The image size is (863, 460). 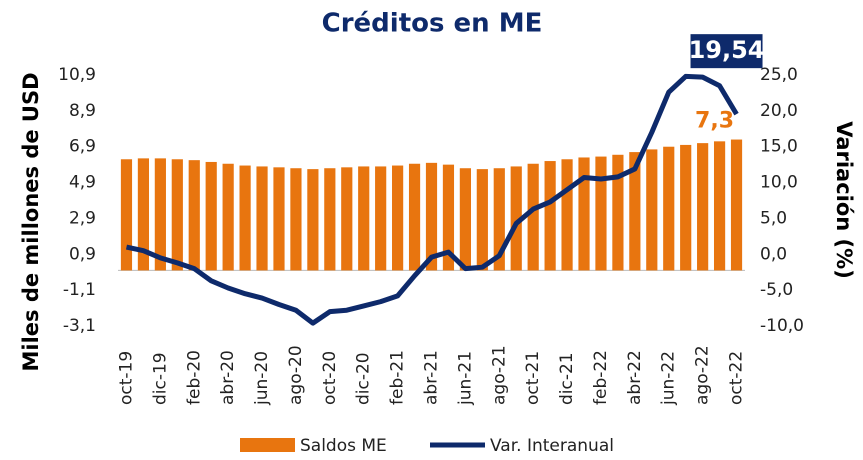 I want to click on y2-tick-label: 5,0, so click(x=773, y=218).